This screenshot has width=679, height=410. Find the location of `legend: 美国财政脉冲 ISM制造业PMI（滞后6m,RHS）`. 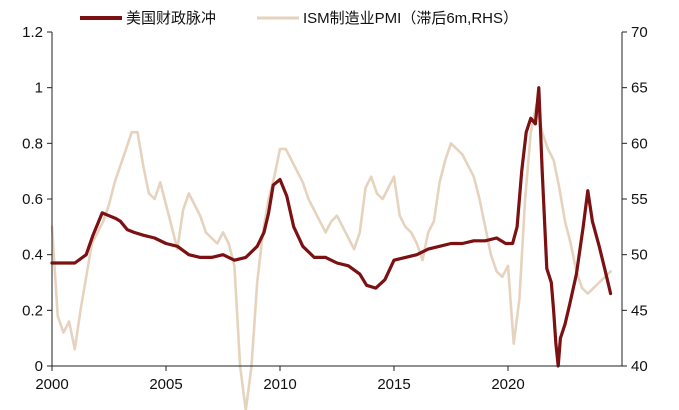

legend: 美国财政脉冲 ISM制造业PMI（滞后6m,RHS） is located at coordinates (299, 18).